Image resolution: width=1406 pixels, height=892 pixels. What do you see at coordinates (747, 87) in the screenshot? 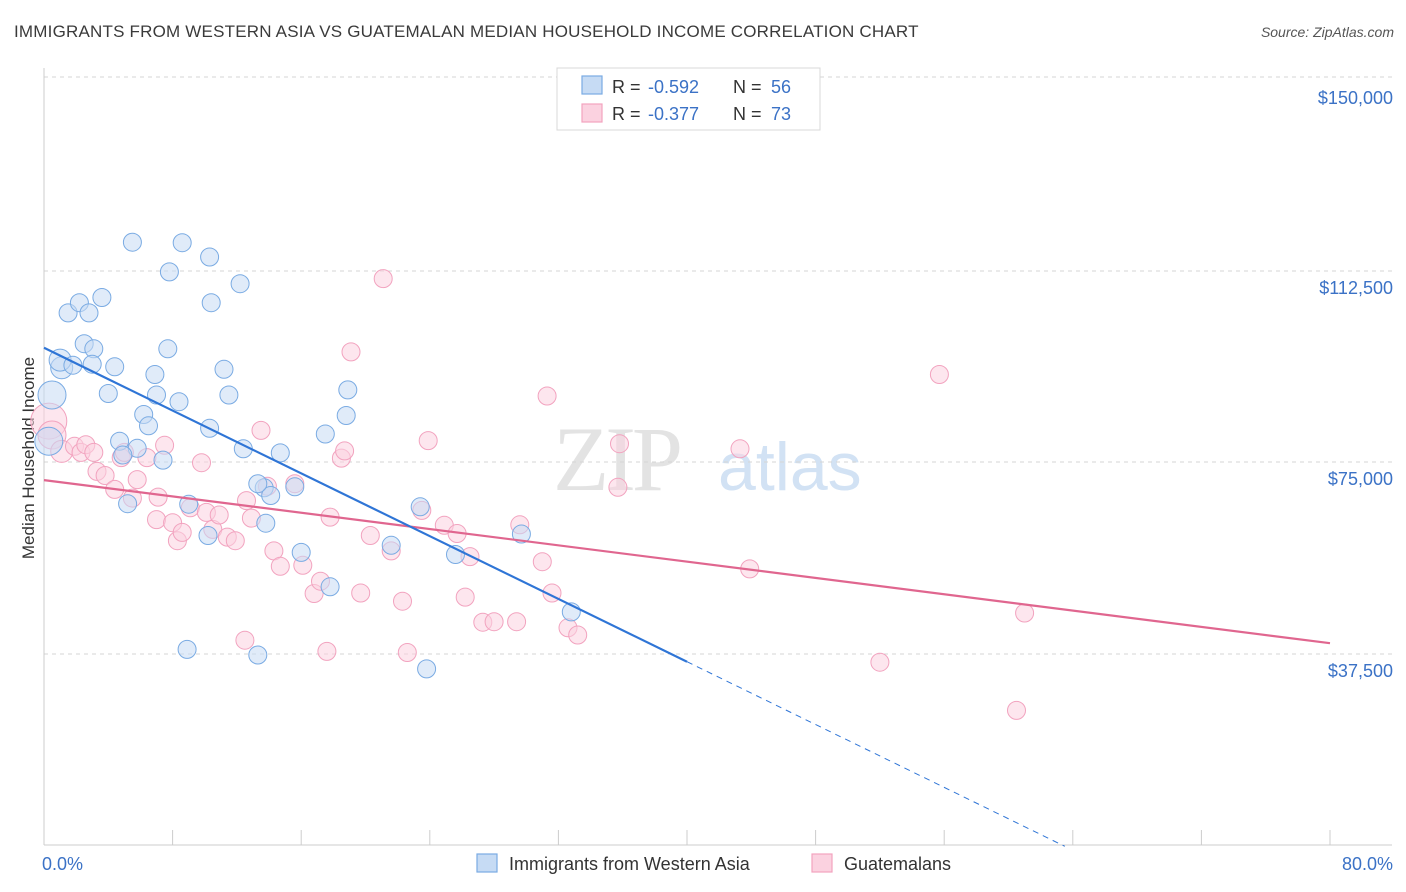
I see `legend-n-label-blue: N =` at bounding box center [747, 87].